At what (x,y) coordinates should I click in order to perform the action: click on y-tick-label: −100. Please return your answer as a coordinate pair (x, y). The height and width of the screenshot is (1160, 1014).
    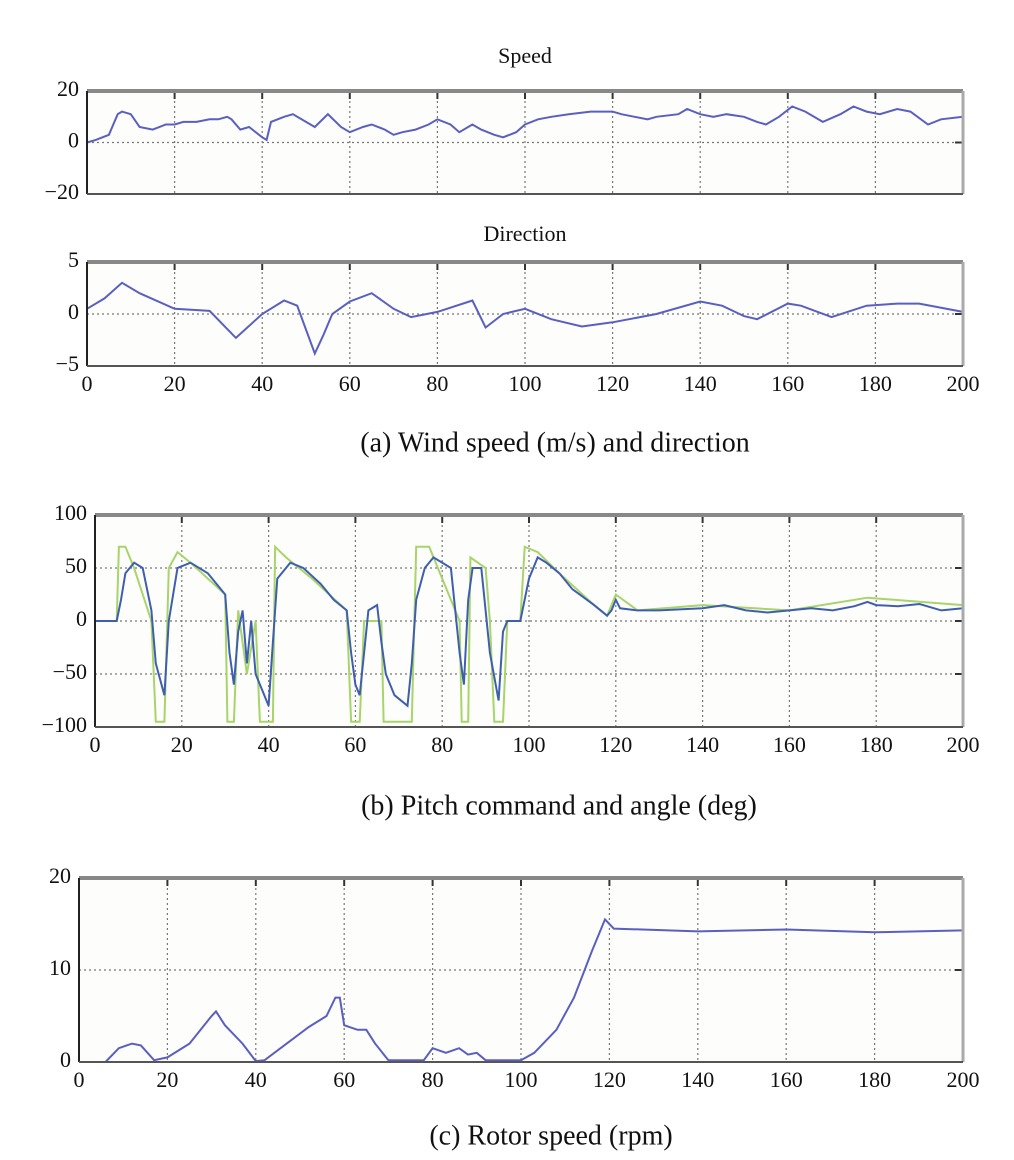
    Looking at the image, I should click on (64, 724).